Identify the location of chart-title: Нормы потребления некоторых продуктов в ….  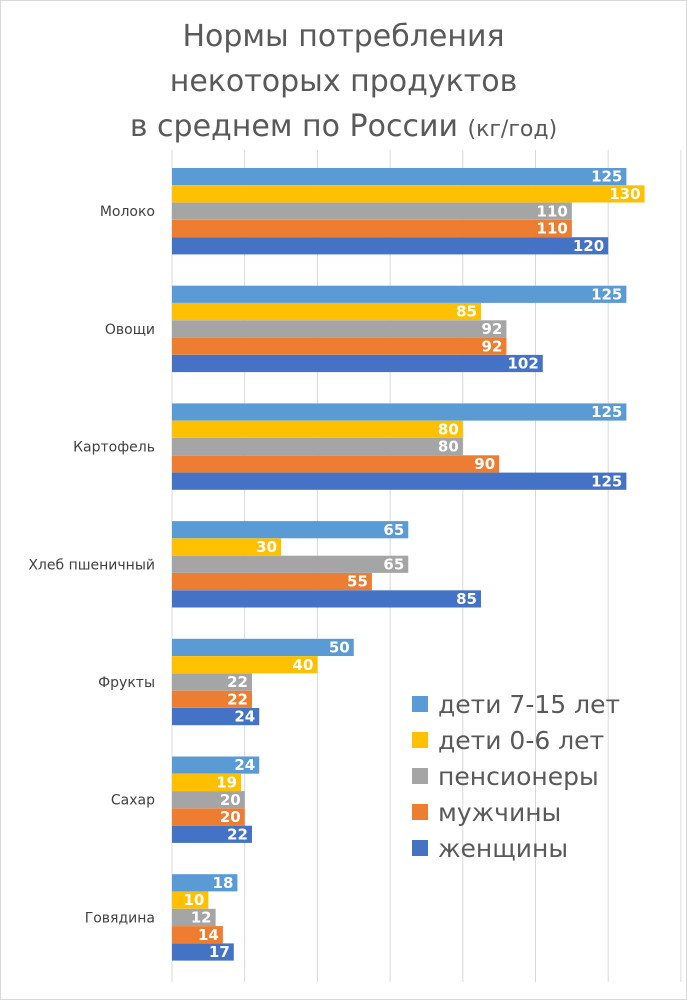
(343, 83).